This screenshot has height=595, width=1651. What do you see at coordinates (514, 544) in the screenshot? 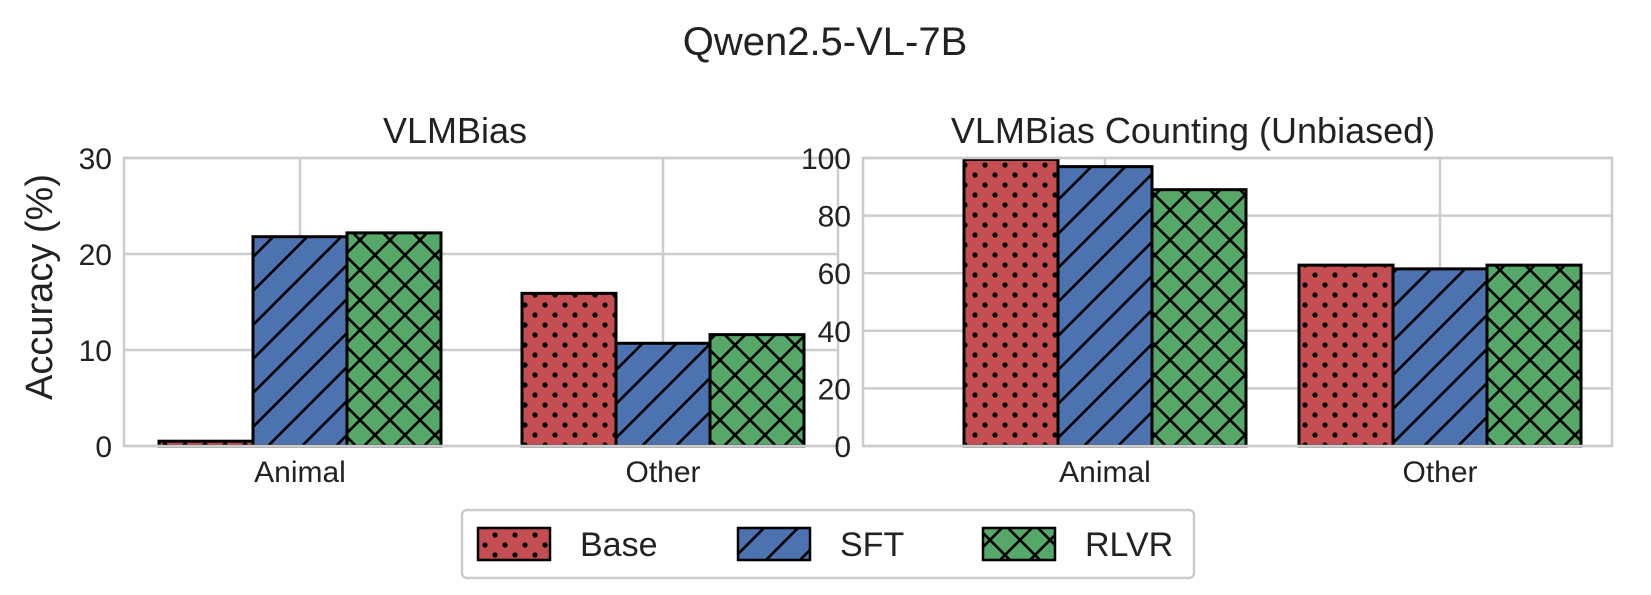
I see `legend-swatch-base` at bounding box center [514, 544].